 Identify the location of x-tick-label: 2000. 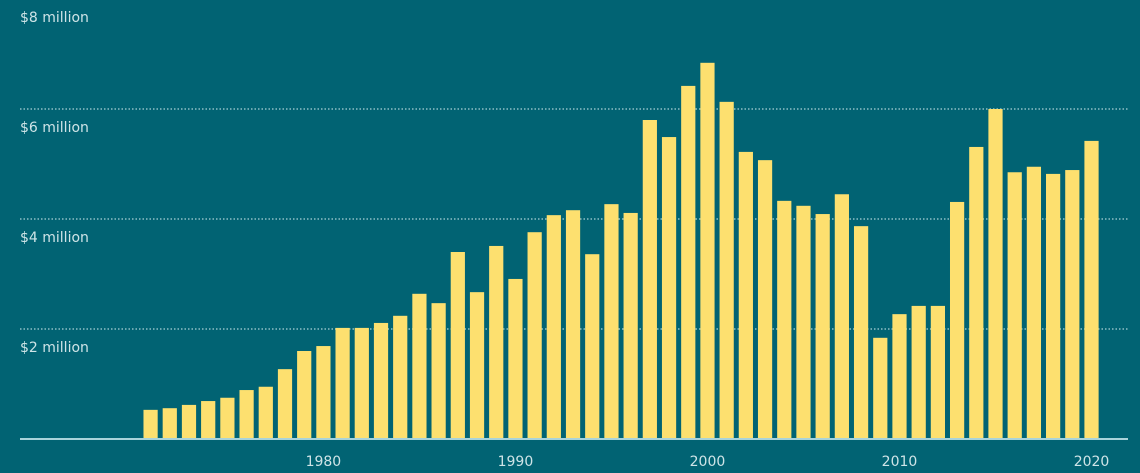
(708, 462).